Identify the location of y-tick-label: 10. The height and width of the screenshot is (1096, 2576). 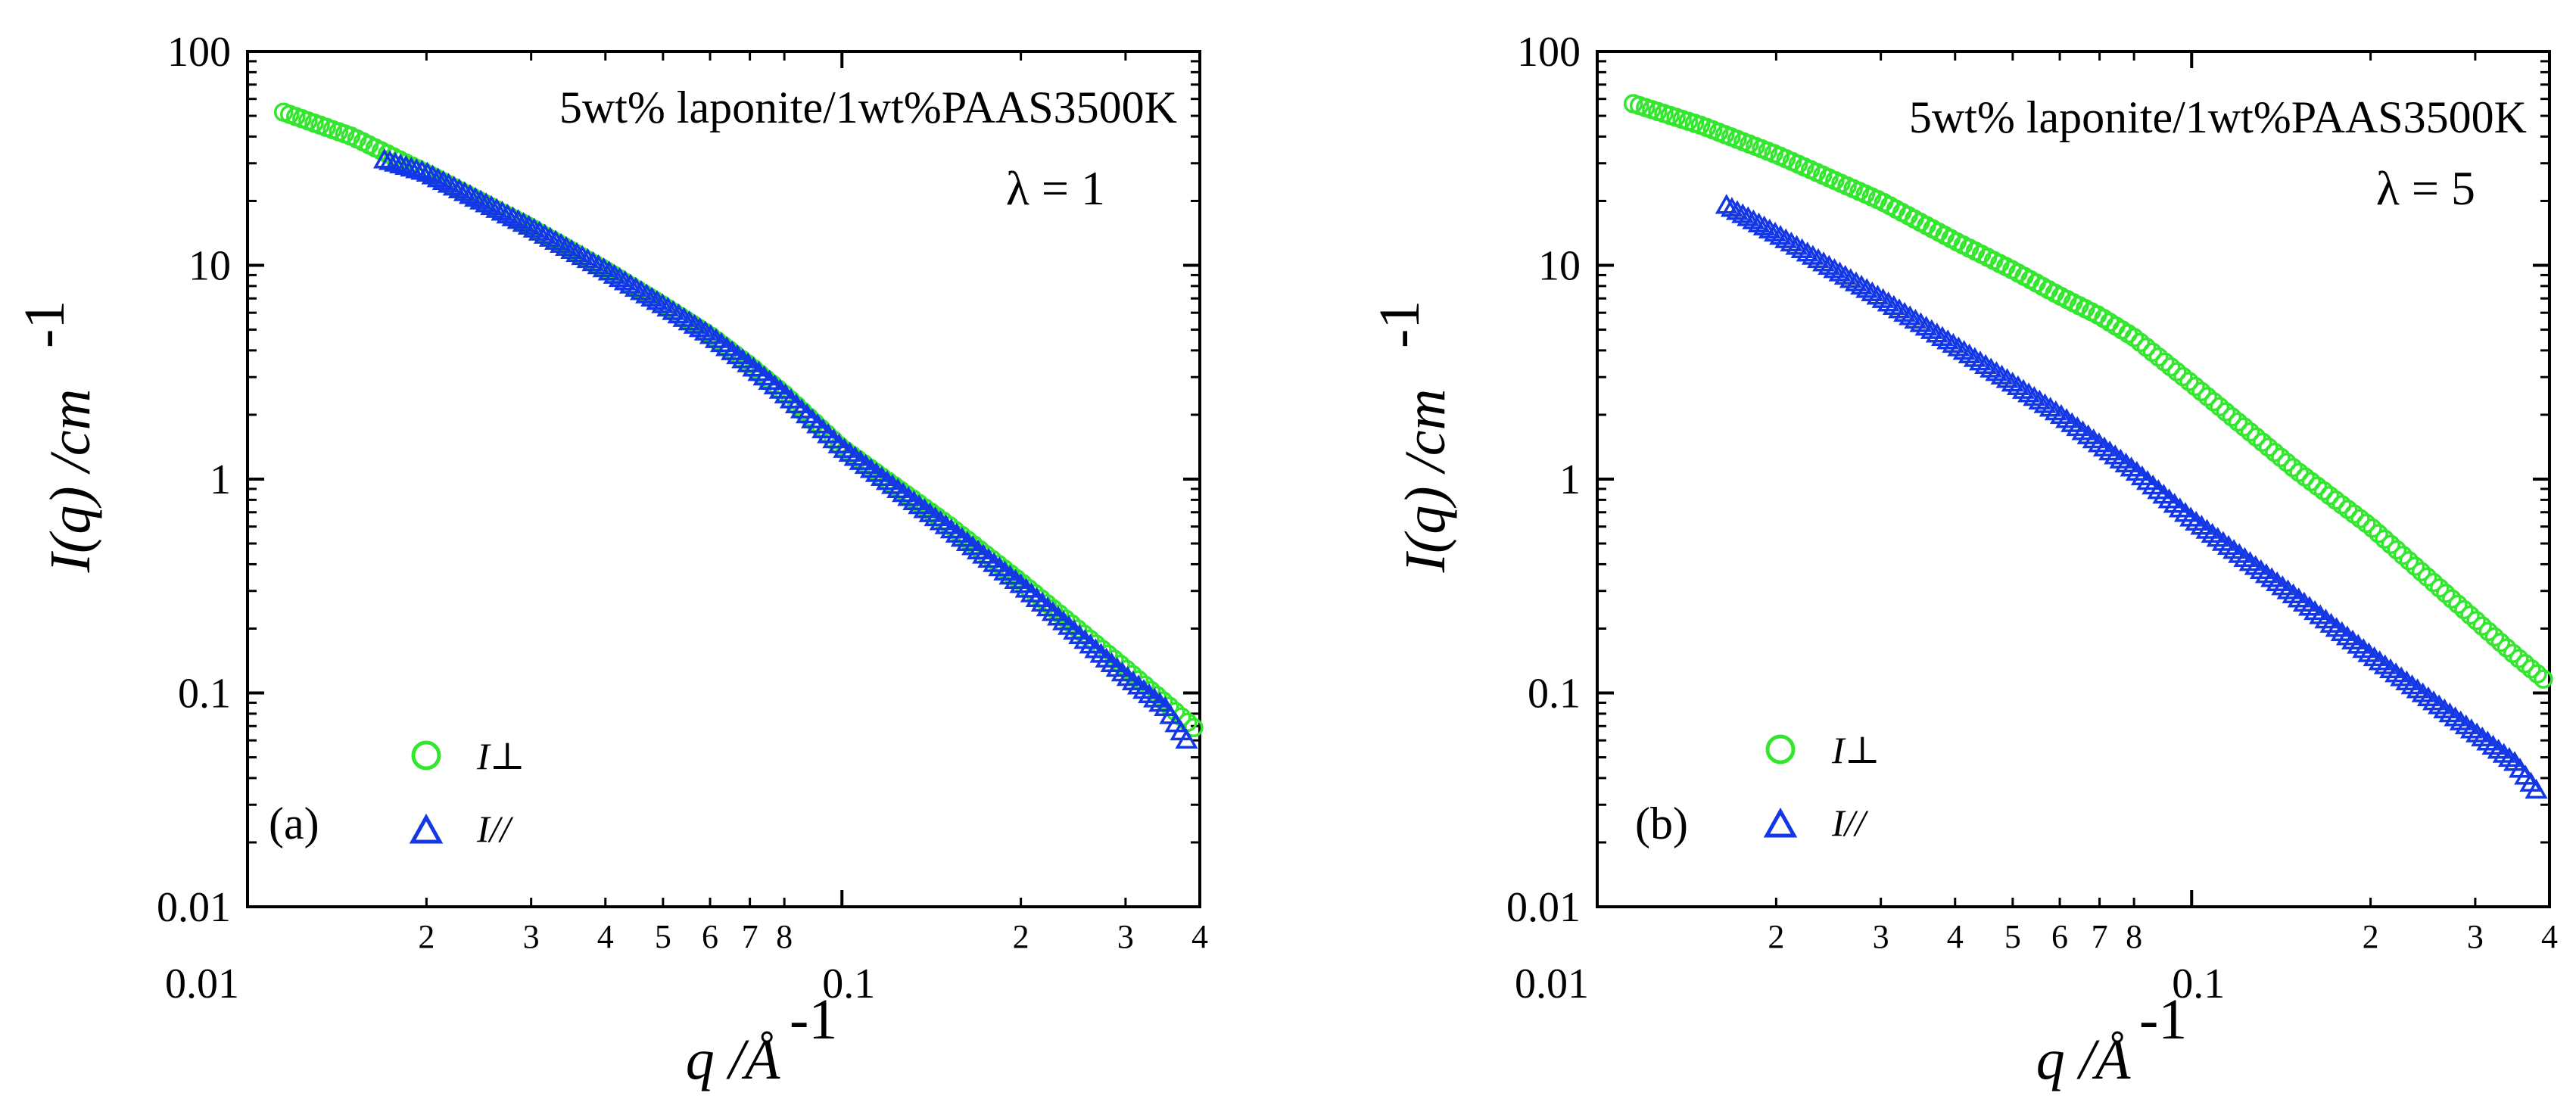
(210, 266).